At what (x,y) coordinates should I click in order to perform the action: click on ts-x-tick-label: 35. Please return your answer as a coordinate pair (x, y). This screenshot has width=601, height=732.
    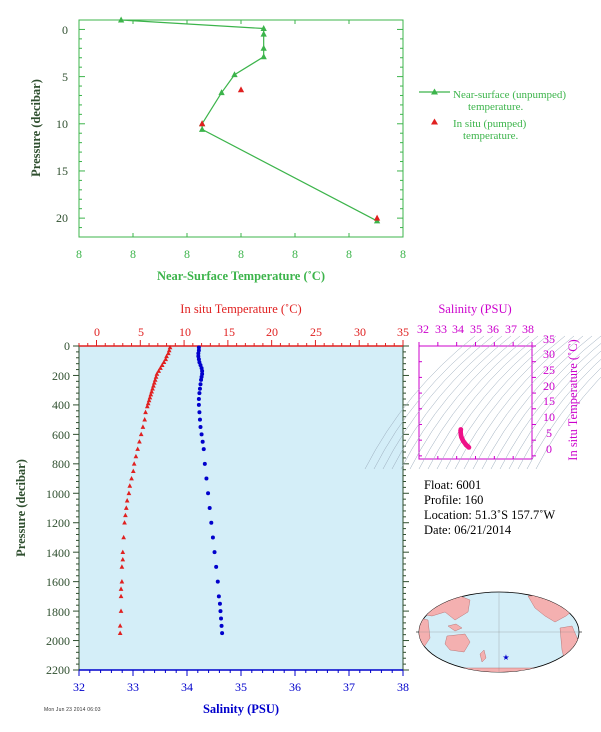
    Looking at the image, I should click on (476, 329).